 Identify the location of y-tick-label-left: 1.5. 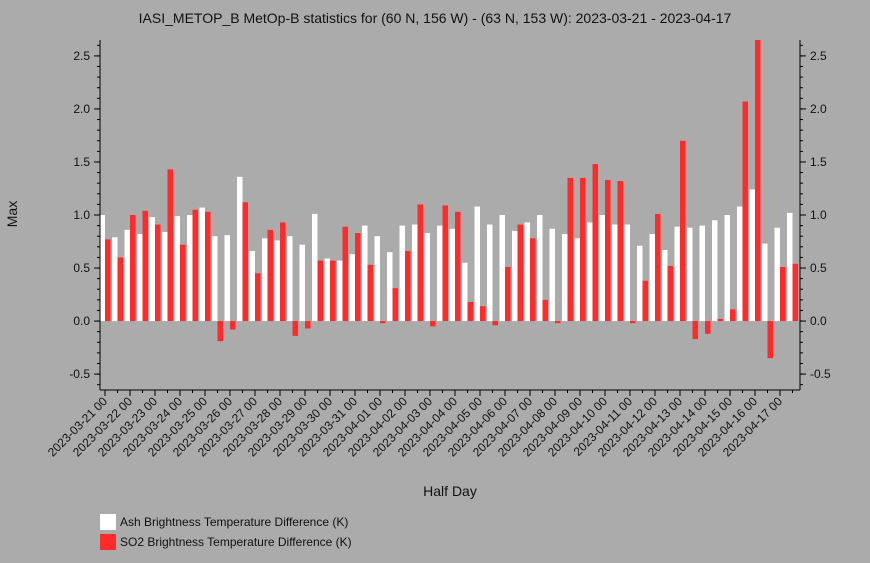
(81, 162).